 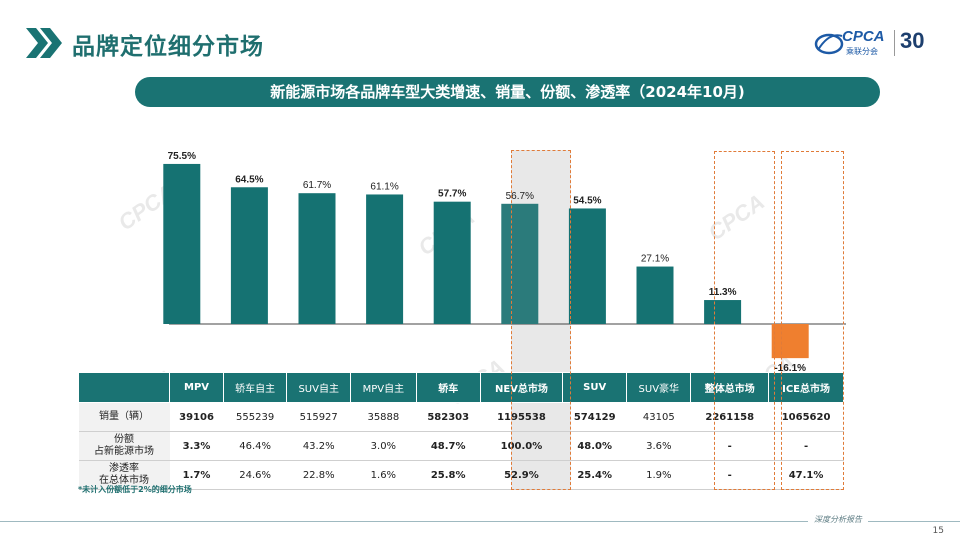 What do you see at coordinates (744, 320) in the screenshot?
I see `total-market-highlight-box` at bounding box center [744, 320].